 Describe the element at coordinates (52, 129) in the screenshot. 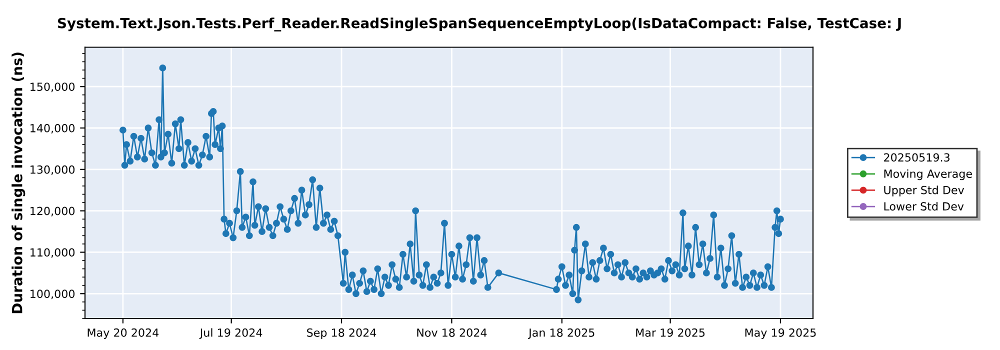

I see `y-tick-label: 140,000` at that location.